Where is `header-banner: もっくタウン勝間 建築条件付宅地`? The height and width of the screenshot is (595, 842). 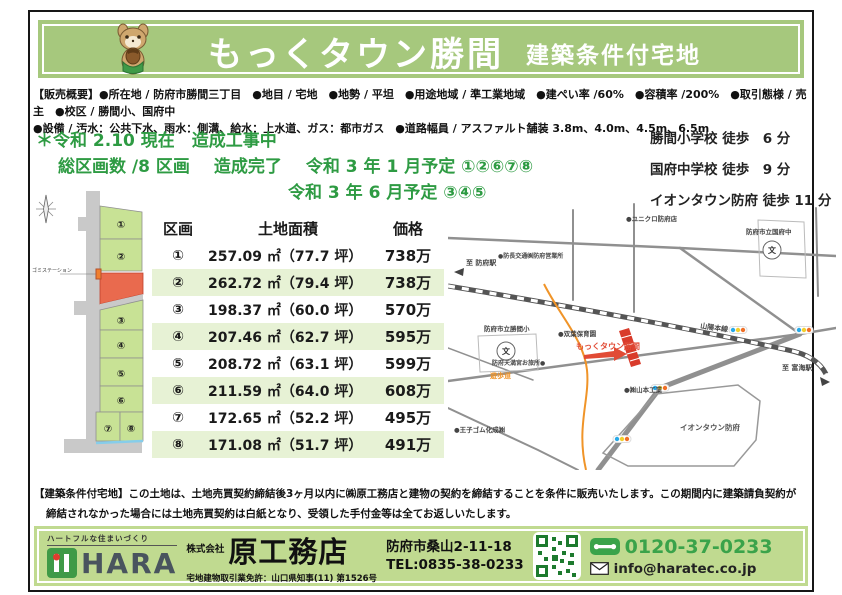 header-banner: もっくタウン勝間 建築条件付宅地 is located at coordinates (421, 49).